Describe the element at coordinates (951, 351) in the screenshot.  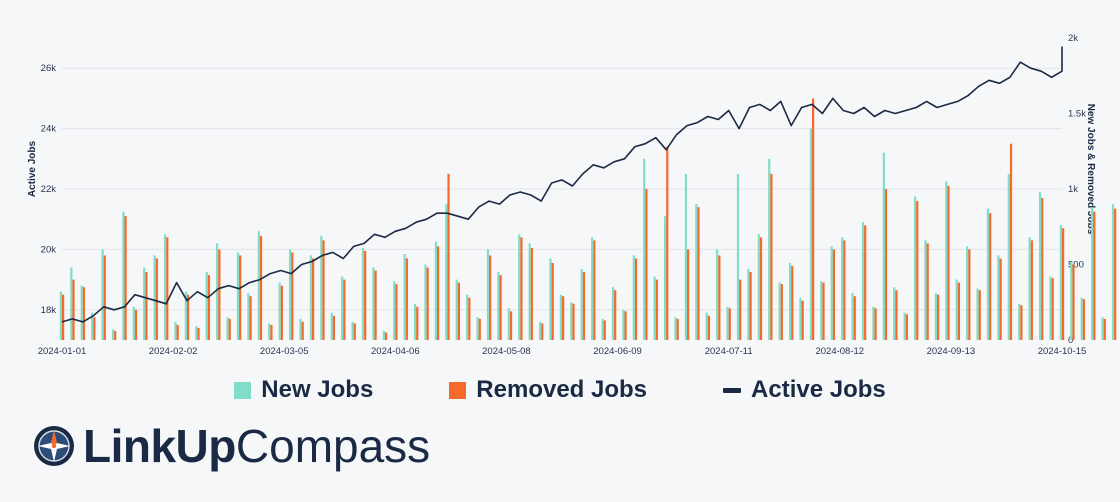
I see `x-tick-label: 2024-09-13` at that location.